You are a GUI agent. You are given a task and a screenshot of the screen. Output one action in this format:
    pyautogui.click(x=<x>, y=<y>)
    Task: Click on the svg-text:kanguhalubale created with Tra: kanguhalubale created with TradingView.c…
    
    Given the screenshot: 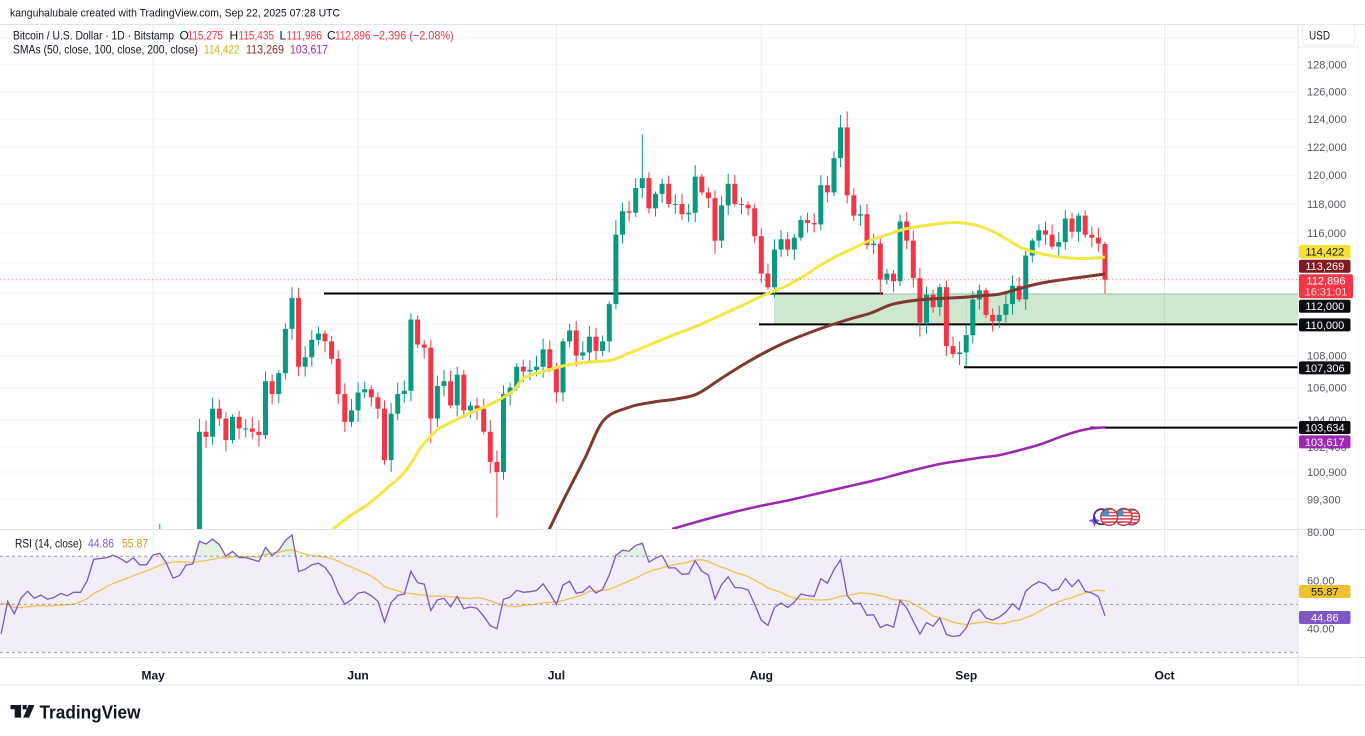 What is the action you would take?
    pyautogui.click(x=175, y=14)
    